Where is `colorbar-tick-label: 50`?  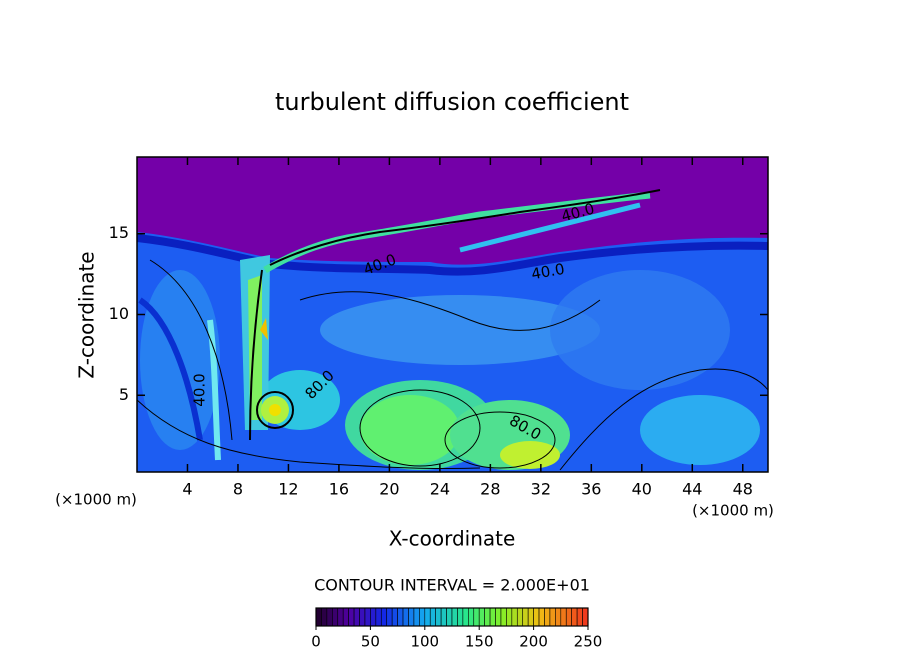
colorbar-tick-label: 50 is located at coordinates (370, 642).